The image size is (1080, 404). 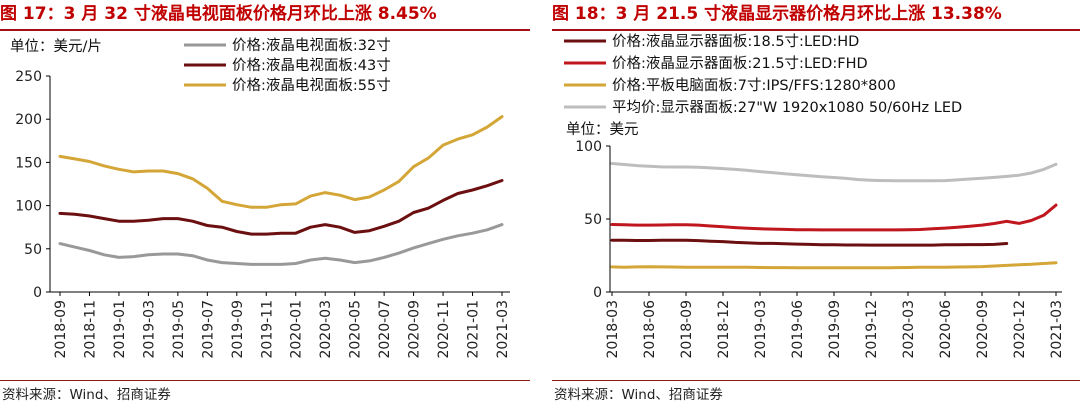 I want to click on x-tick-label: 2019-12, so click(x=872, y=329).